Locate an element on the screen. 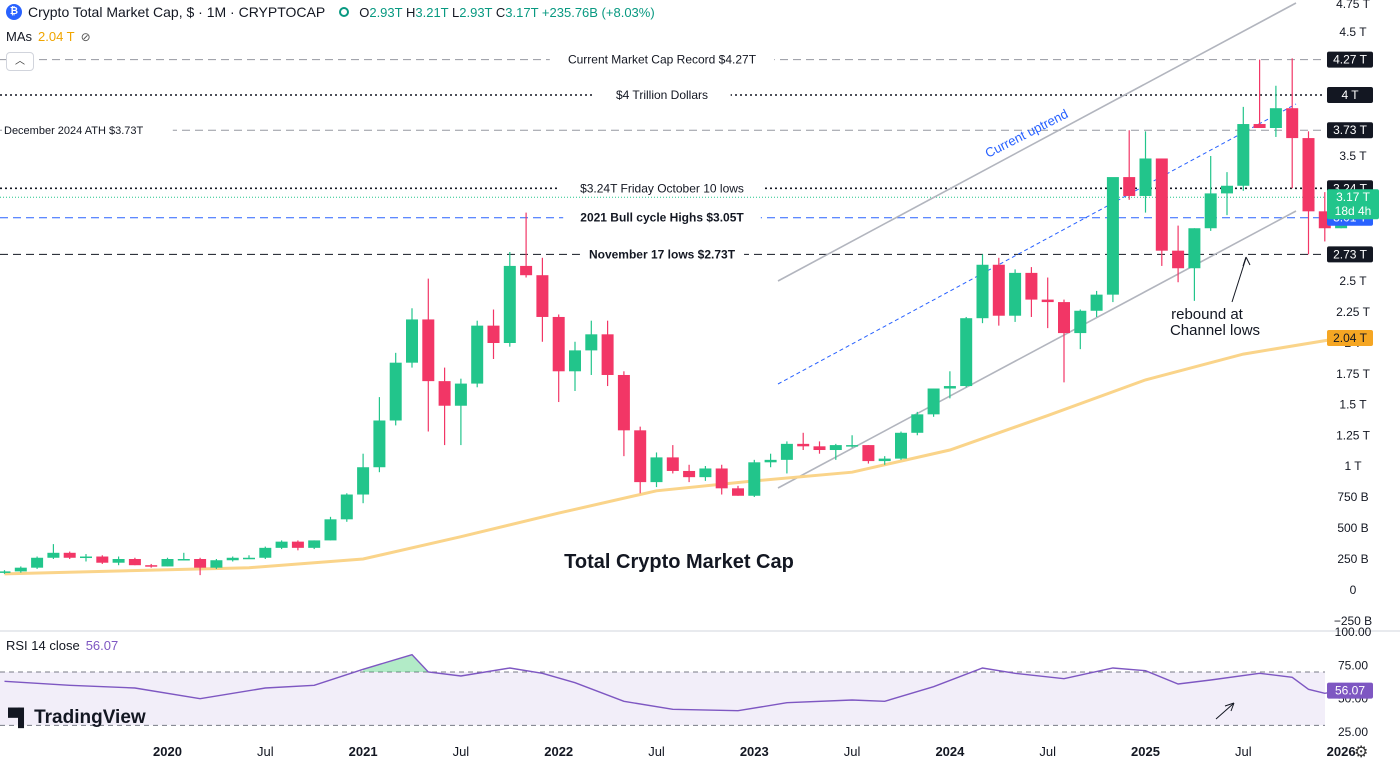  level-label: $4 Trillion Dollars is located at coordinates (662, 95).